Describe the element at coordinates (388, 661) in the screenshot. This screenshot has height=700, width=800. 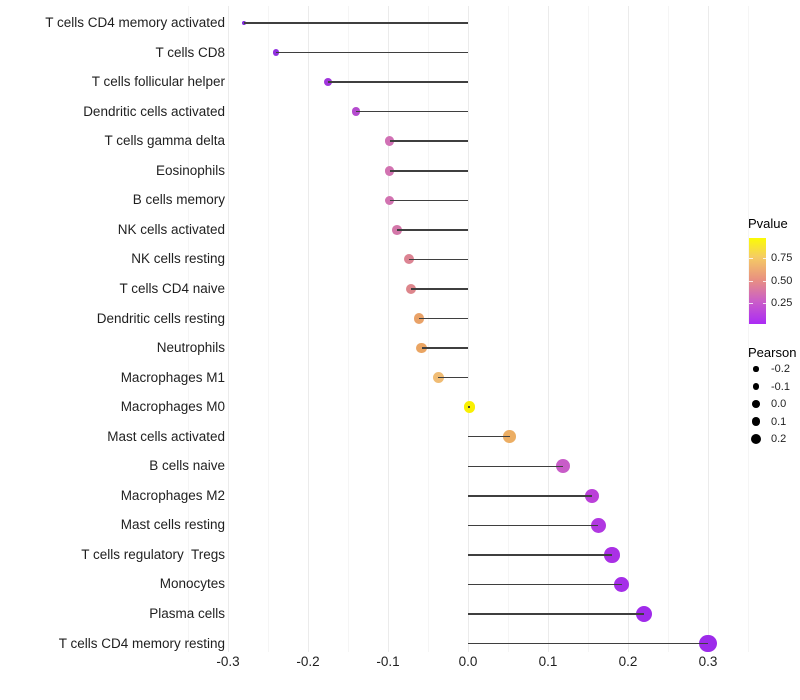
I see `x-tick-label: -0.1` at that location.